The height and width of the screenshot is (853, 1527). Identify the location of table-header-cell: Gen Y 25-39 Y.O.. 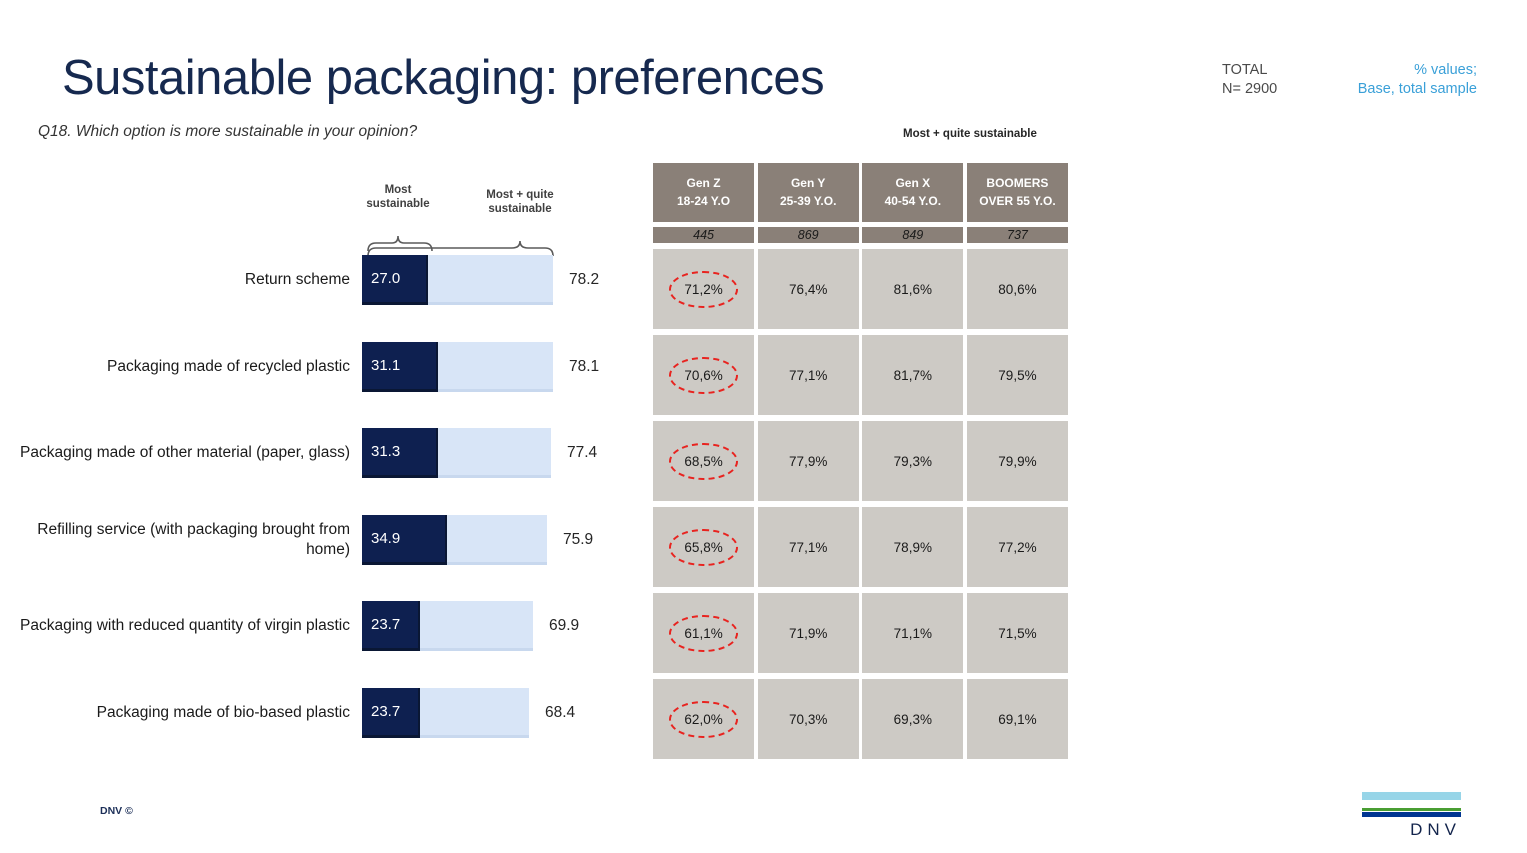
(808, 192).